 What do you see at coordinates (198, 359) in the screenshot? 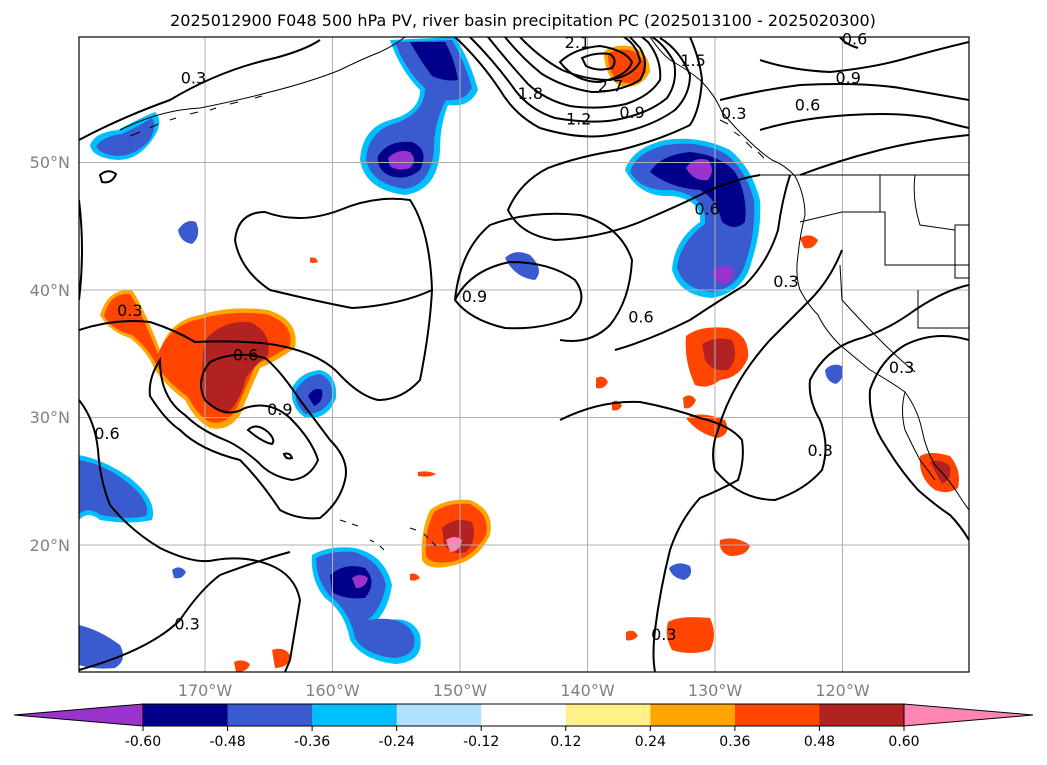
I see `positive-anomaly-central-pacific` at bounding box center [198, 359].